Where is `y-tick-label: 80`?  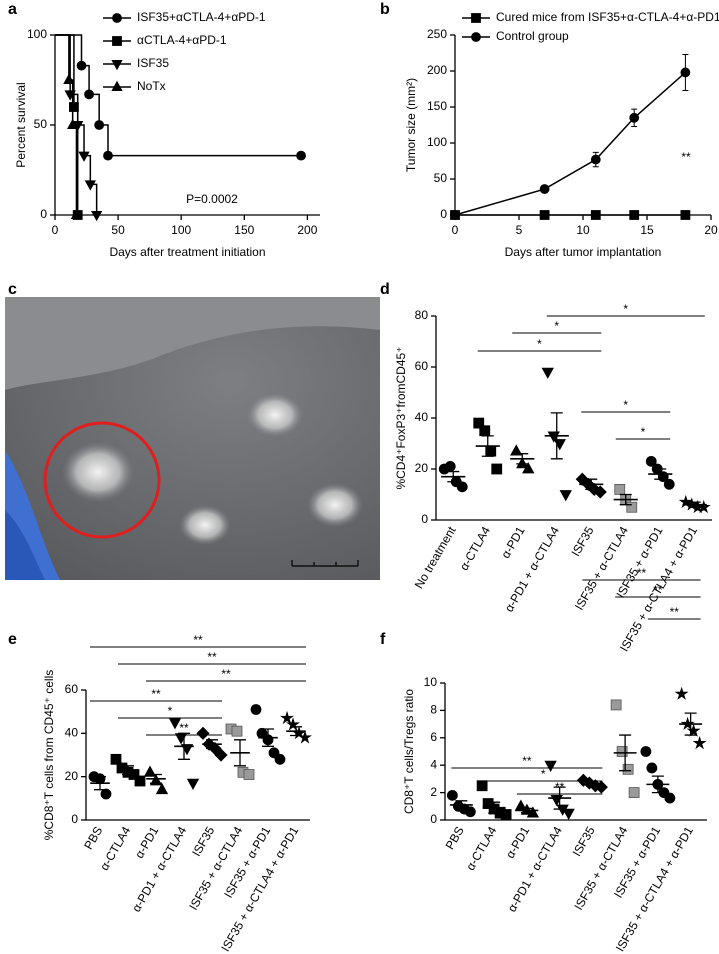 y-tick-label: 80 is located at coordinates (422, 315).